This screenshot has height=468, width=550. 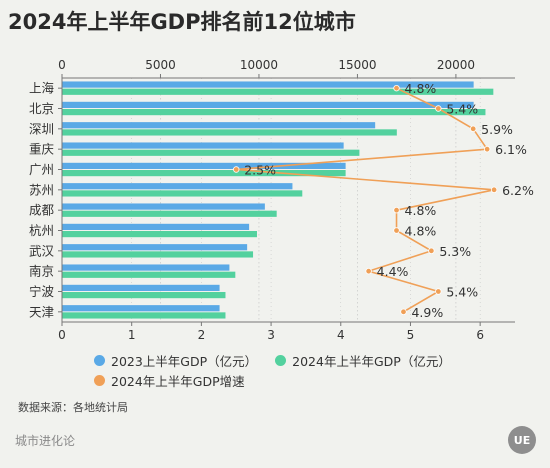 I want to click on bottom-tick-label-1: 1, so click(x=132, y=335).